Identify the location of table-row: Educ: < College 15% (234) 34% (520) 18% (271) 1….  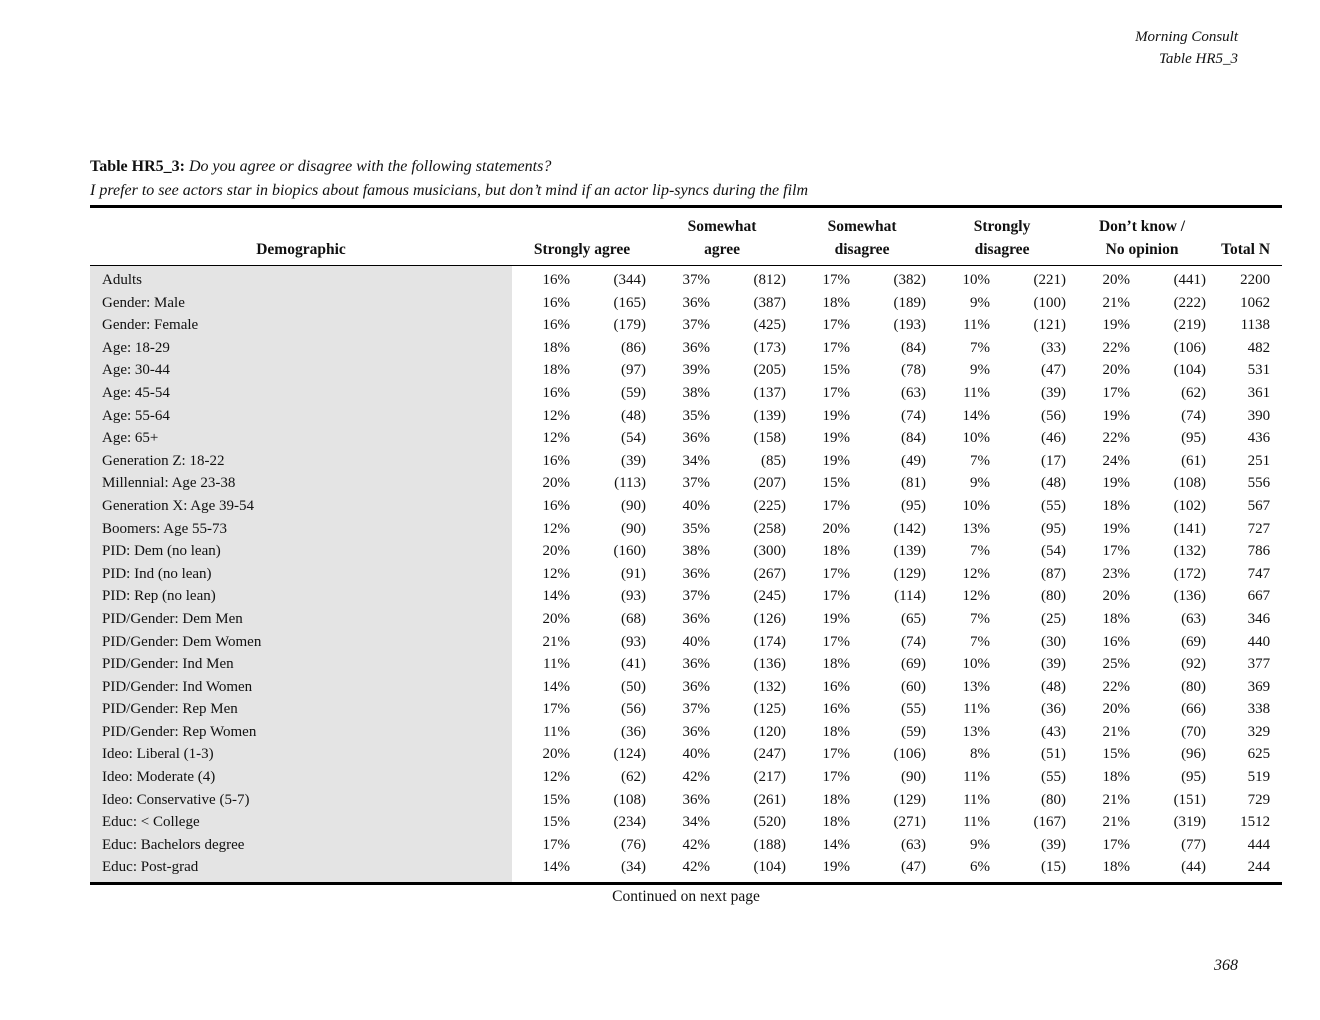
(686, 822).